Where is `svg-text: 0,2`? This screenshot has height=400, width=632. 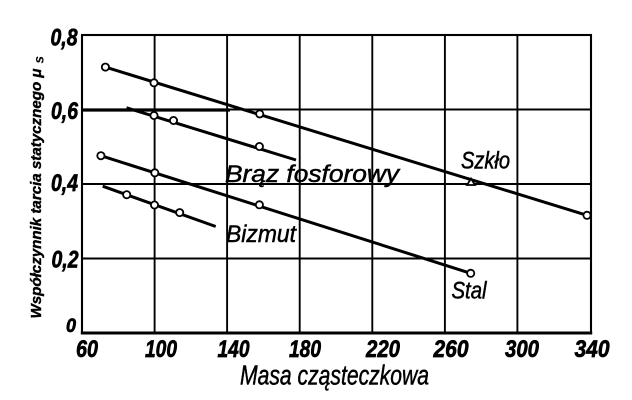
svg-text: 0,2 is located at coordinates (66, 260).